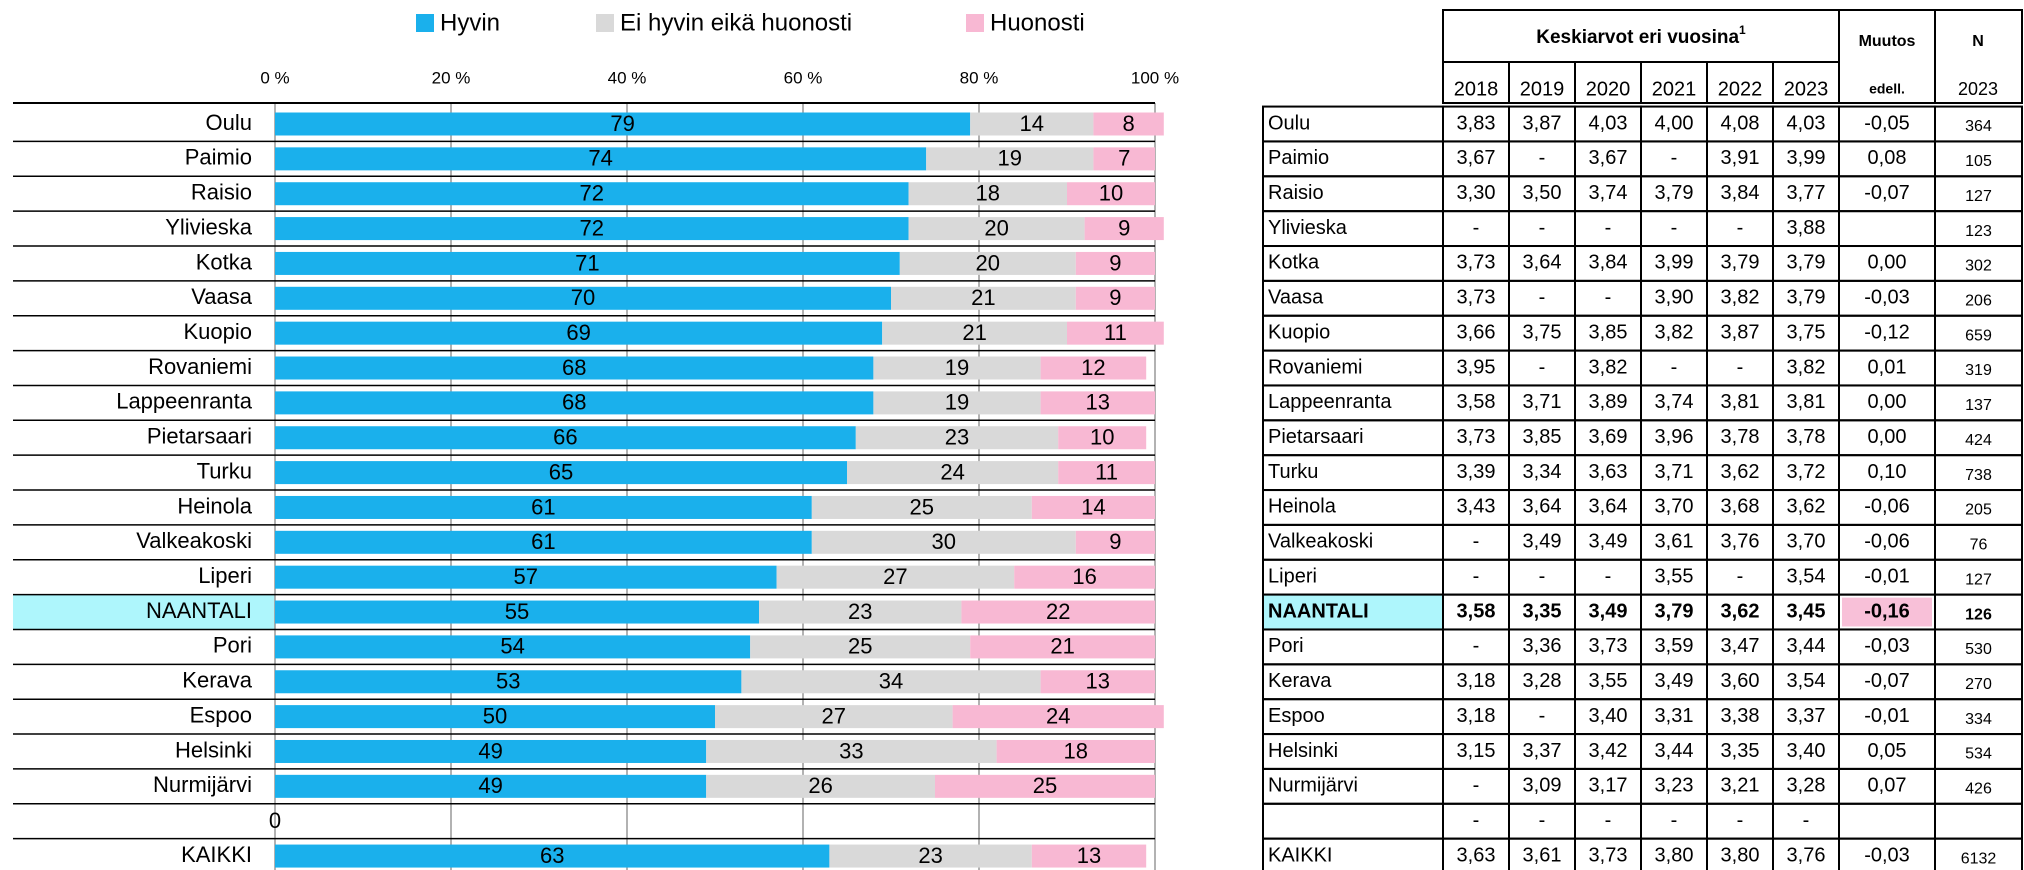  I want to click on bar-value-label: 55, so click(517, 611).